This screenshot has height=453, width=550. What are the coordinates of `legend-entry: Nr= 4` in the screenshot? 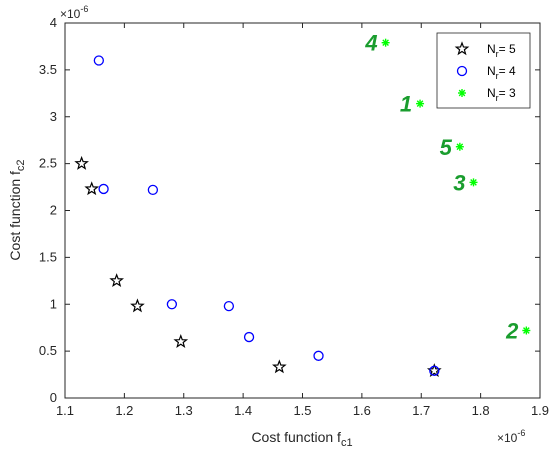 It's located at (501, 72).